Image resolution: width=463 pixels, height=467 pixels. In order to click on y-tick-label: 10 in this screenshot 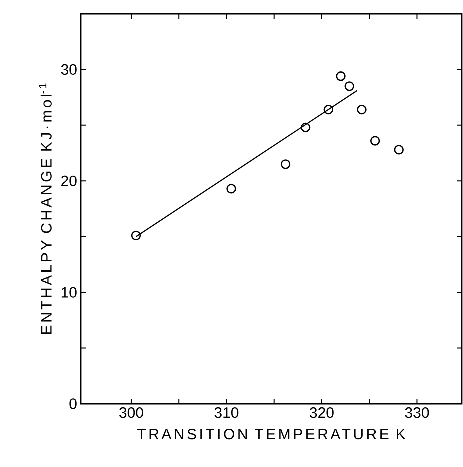, I will do `click(69, 292)`.